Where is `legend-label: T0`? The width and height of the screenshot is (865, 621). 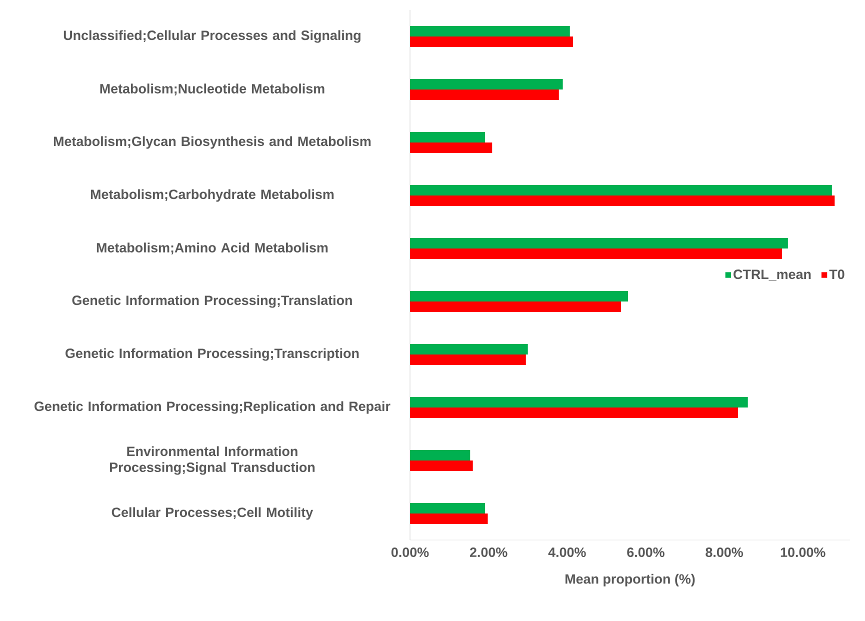
legend-label: T0 is located at coordinates (836, 275).